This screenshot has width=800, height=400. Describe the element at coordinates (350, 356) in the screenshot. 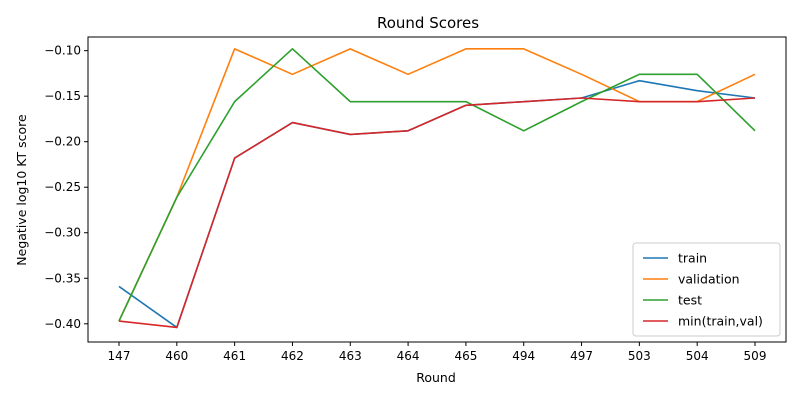

I see `x-tick-label: 463` at that location.